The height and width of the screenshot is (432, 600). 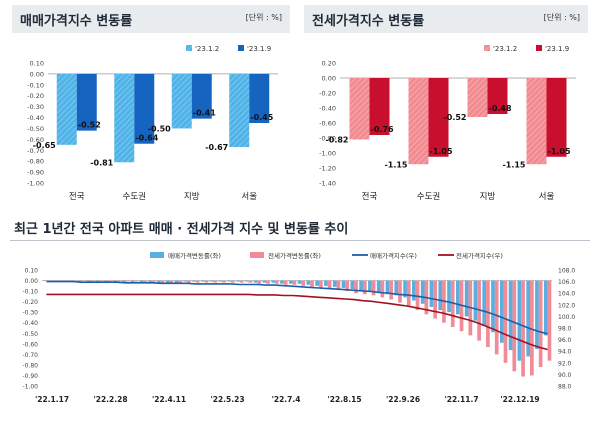 I want to click on y-right-tick-label: 94.0, so click(x=565, y=352).